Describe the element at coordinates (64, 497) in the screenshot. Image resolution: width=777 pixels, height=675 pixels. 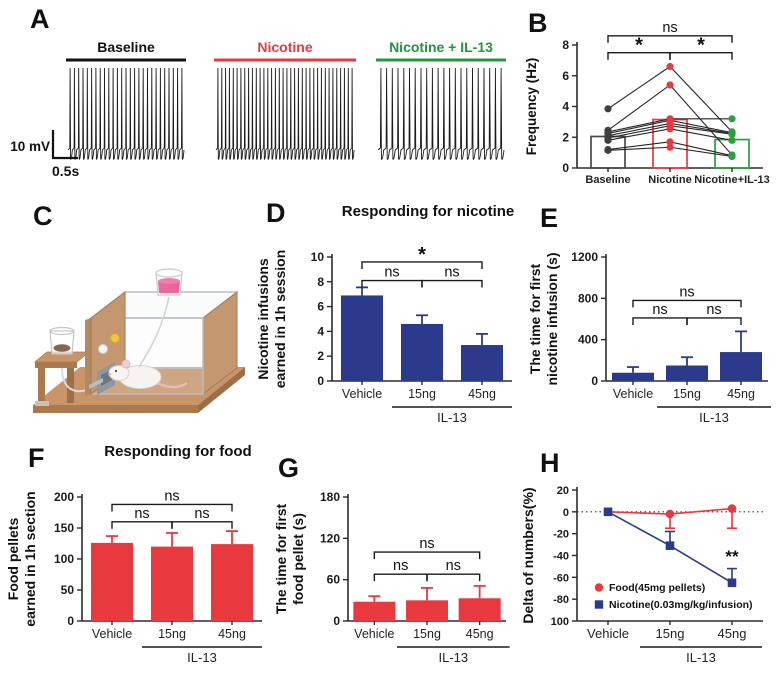
I see `svg-text: 200` at that location.